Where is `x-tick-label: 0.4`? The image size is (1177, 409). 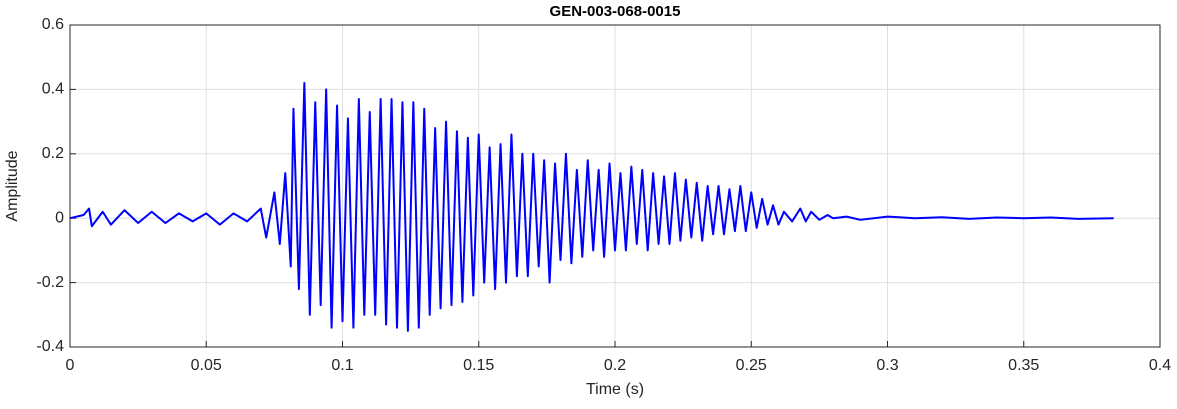 x-tick-label: 0.4 is located at coordinates (1160, 365).